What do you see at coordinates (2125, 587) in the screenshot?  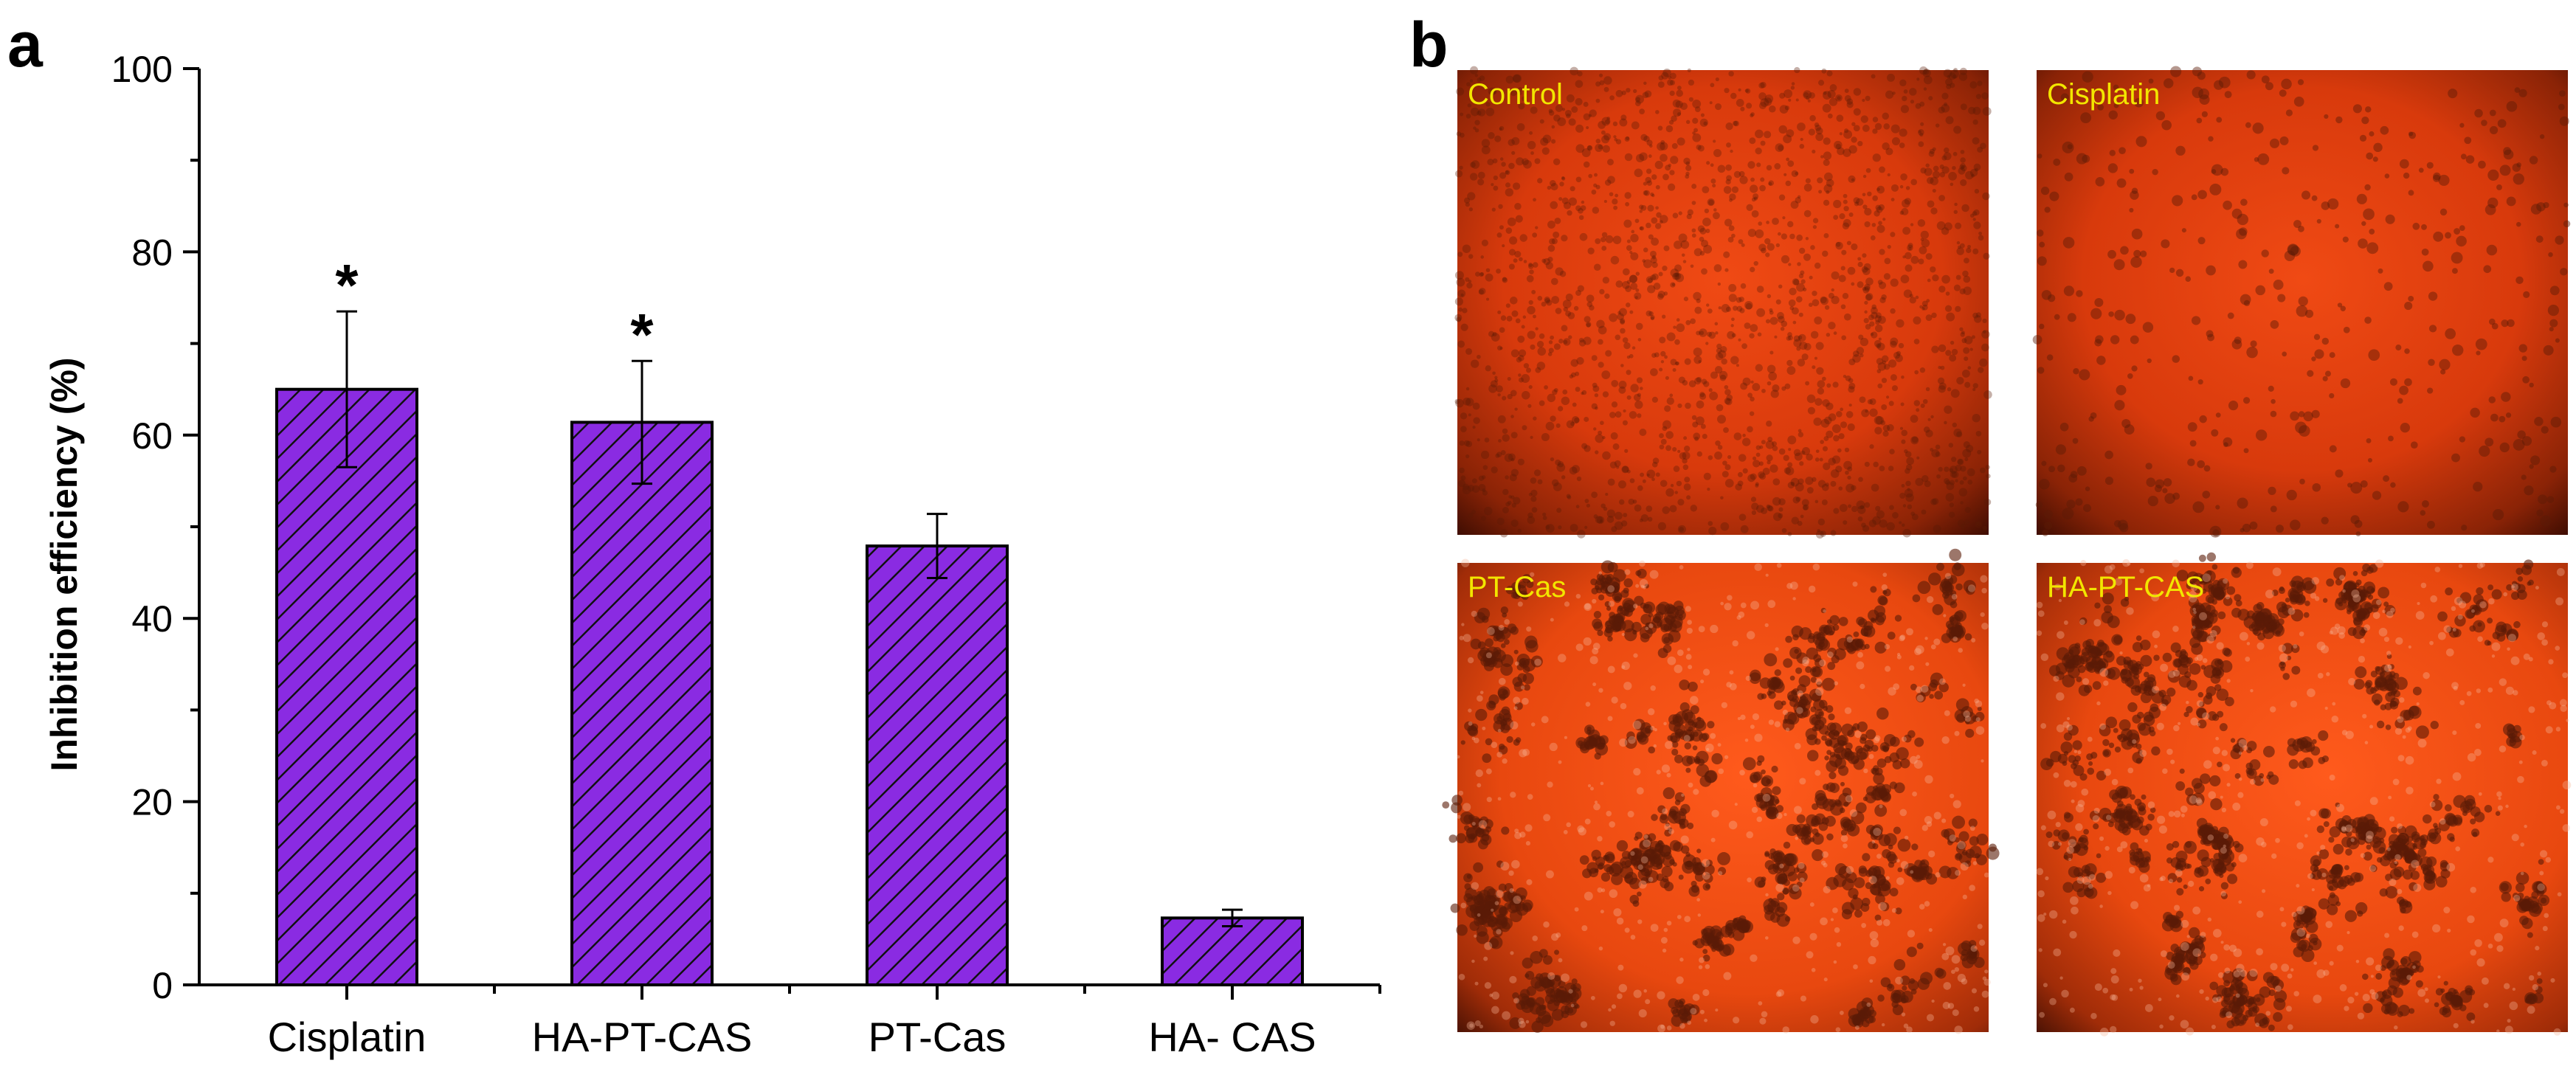 I see `micrograph-label: HA-PT-CAS` at bounding box center [2125, 587].